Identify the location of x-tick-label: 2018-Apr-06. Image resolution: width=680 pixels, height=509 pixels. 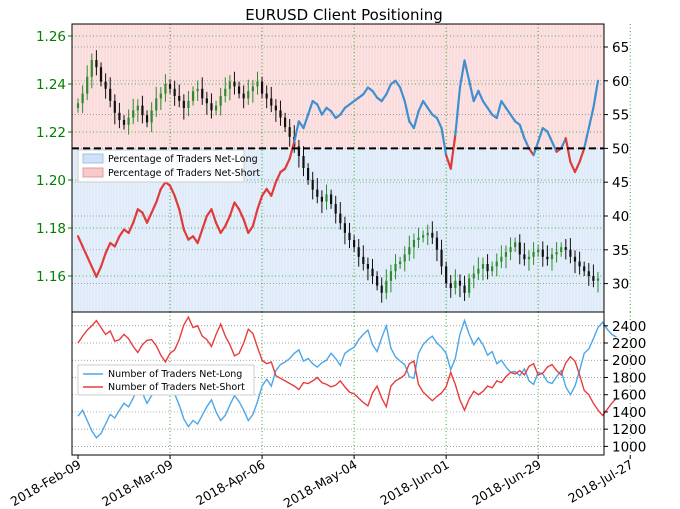
(230, 483).